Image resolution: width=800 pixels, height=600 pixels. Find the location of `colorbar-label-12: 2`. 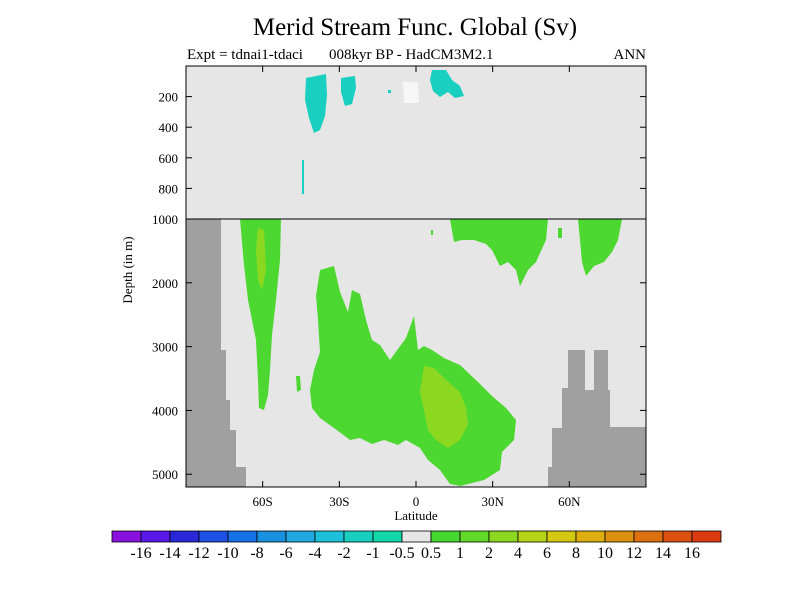

colorbar-label-12: 2 is located at coordinates (489, 553).